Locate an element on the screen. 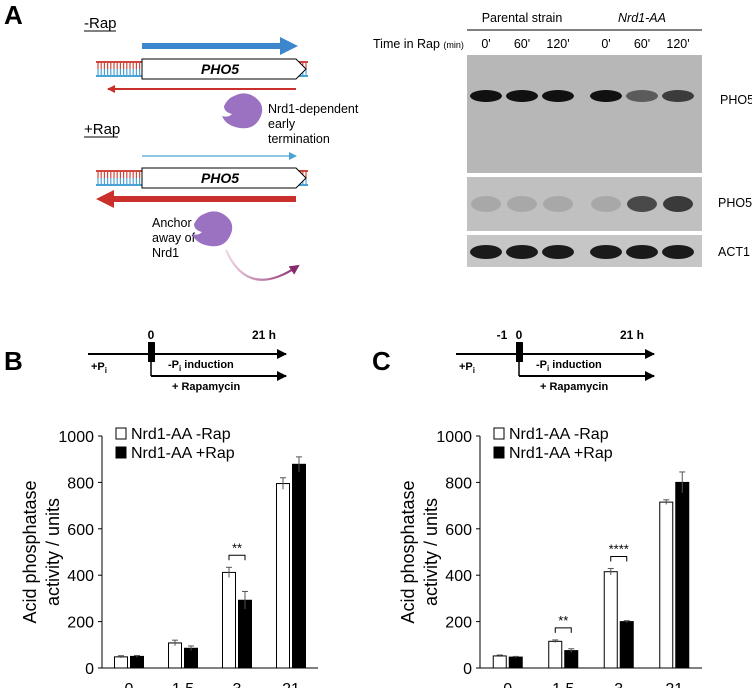 The width and height of the screenshot is (752, 688). time-label-lane: 0' is located at coordinates (485, 44).